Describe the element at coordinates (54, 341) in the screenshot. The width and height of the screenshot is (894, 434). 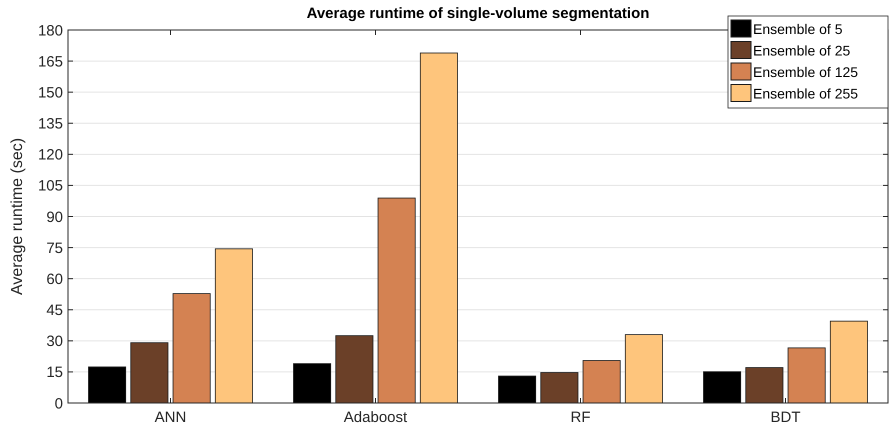
I see `y-tick-label: 30` at that location.